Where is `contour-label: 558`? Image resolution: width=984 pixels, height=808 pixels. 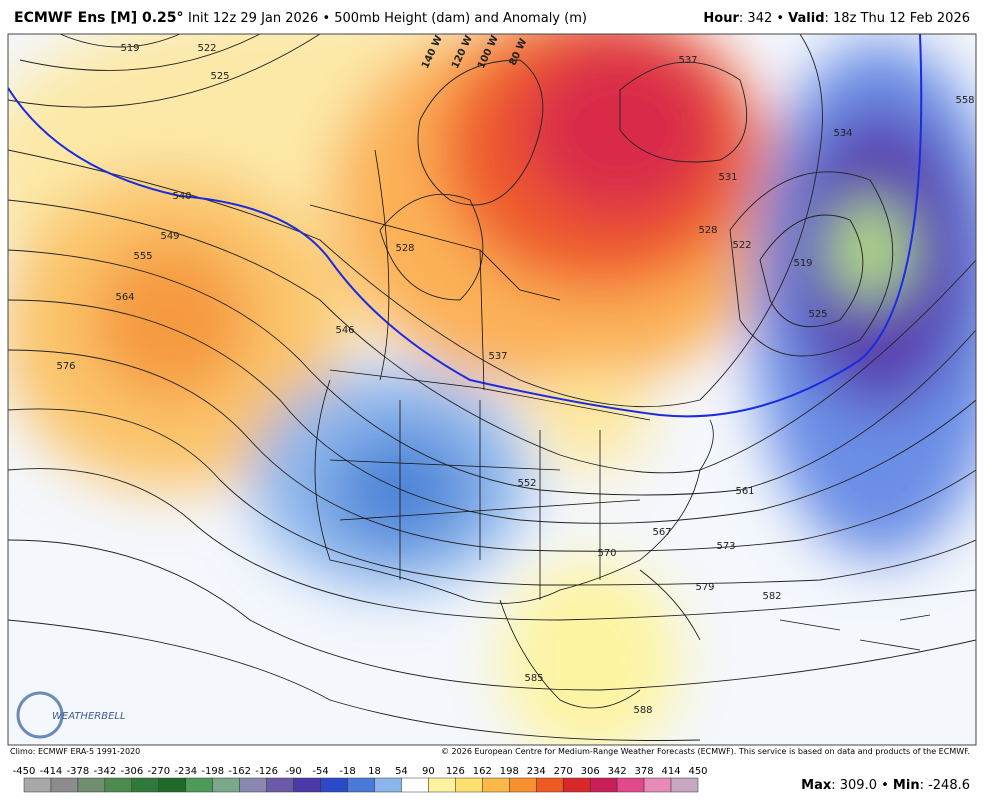
contour-label: 558 is located at coordinates (964, 100).